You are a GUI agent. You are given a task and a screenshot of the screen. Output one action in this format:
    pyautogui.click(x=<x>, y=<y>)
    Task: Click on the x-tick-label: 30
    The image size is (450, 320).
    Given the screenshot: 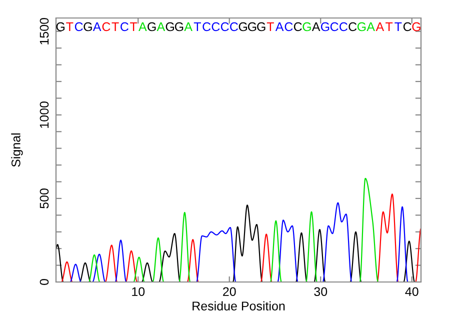 What is the action you would take?
    pyautogui.click(x=321, y=291)
    